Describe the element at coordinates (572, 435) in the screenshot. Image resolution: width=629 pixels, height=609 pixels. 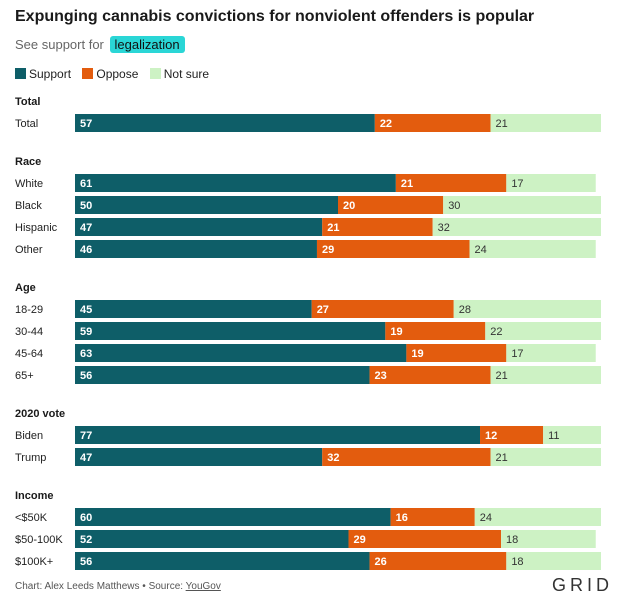
I see `bar-not-sure-biden` at that location.